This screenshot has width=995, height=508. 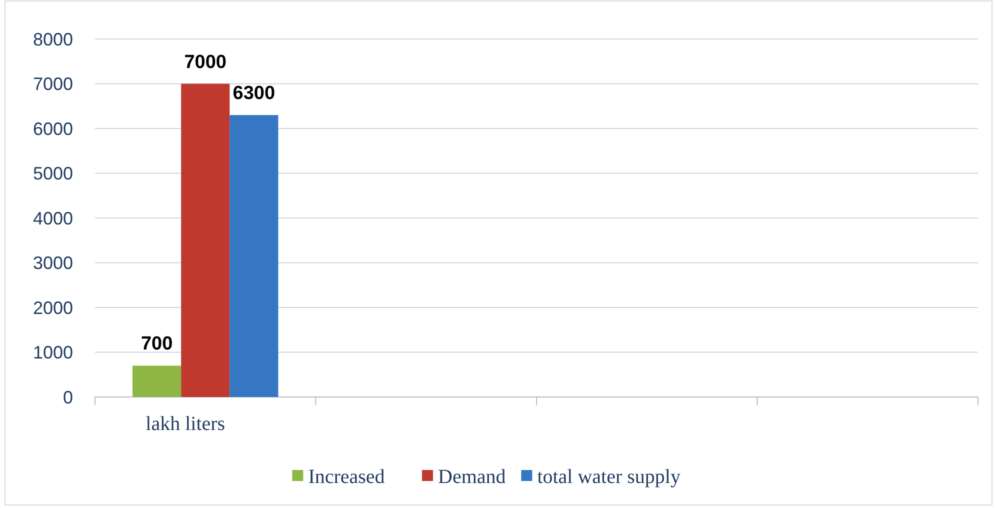 I want to click on y-tick-label: 1000, so click(x=52, y=352).